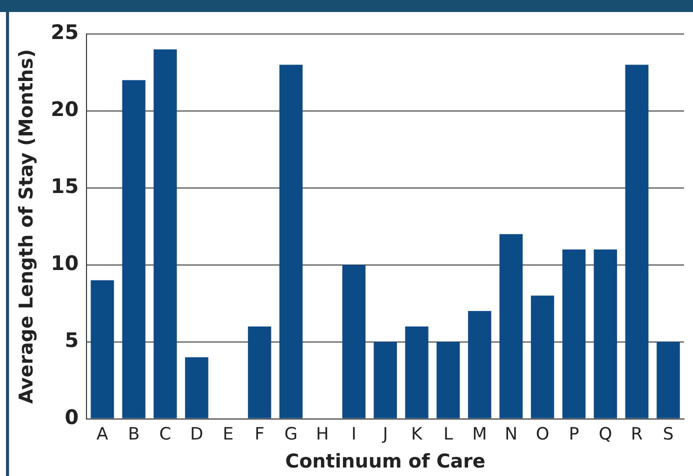 Image resolution: width=693 pixels, height=476 pixels. What do you see at coordinates (64, 263) in the screenshot?
I see `y-tick-label: 10` at bounding box center [64, 263].